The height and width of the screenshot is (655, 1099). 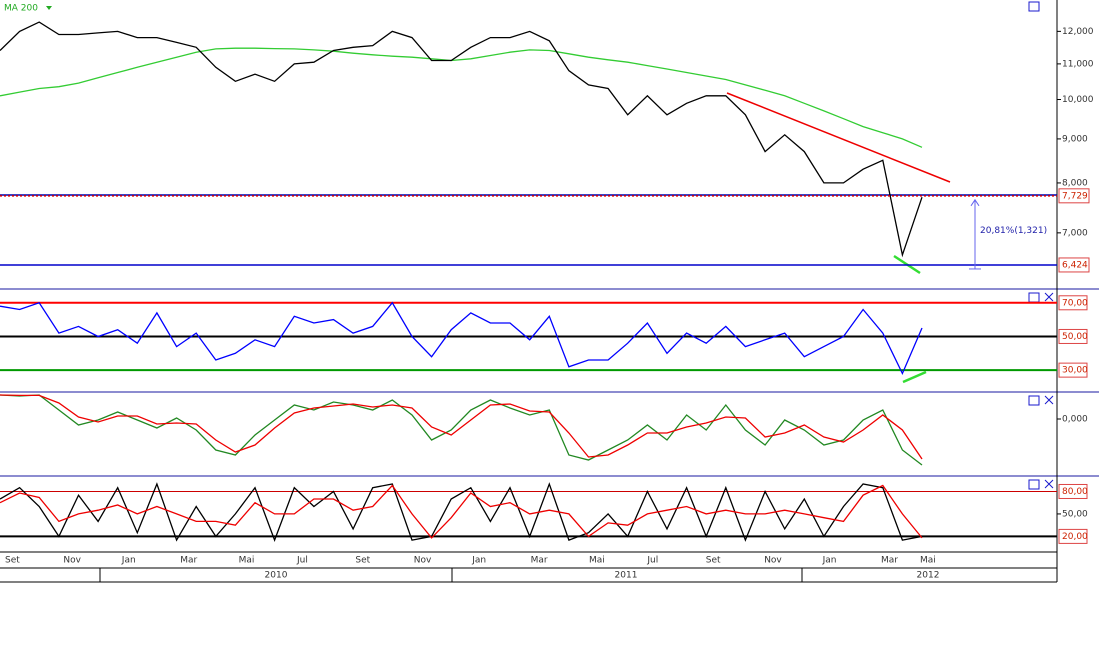 What do you see at coordinates (1013, 231) in the screenshot?
I see `annotation: 20,81%(1,321)` at bounding box center [1013, 231].